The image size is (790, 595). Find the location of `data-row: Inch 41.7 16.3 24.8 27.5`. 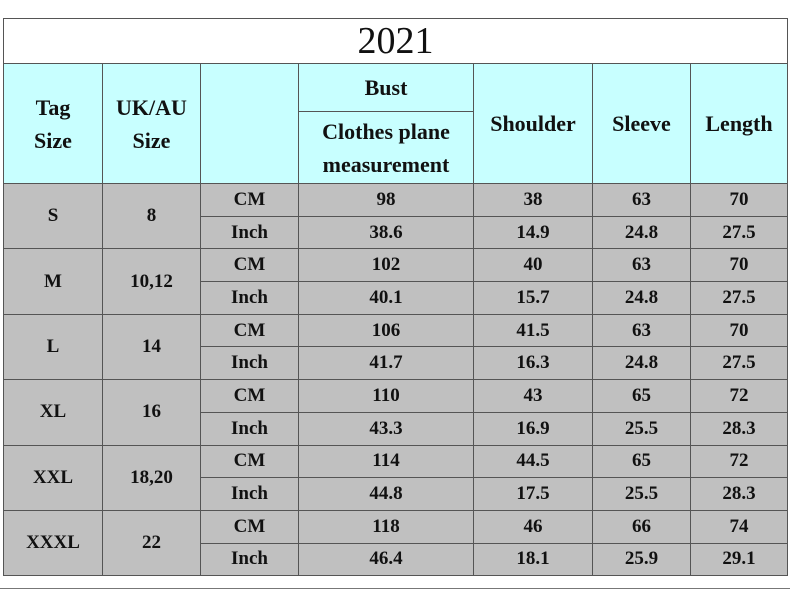

data-row: Inch 41.7 16.3 24.8 27.5 is located at coordinates (396, 363).